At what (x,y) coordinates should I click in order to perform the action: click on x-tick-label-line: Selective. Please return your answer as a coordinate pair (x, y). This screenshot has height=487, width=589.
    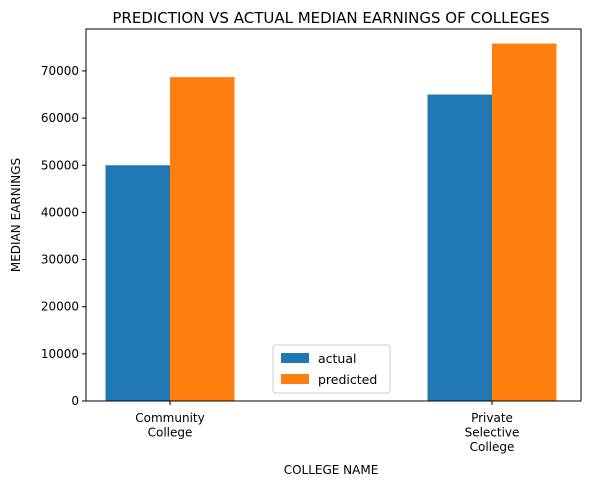
    Looking at the image, I should click on (492, 433).